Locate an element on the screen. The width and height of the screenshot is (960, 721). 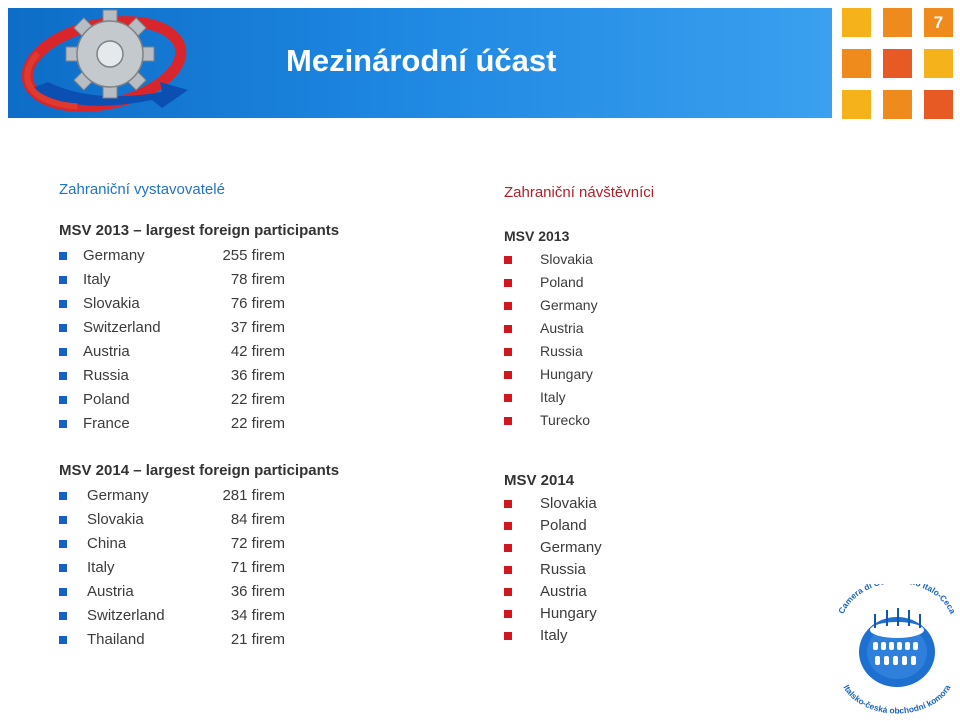
list-item: Turecko is located at coordinates (584, 423).